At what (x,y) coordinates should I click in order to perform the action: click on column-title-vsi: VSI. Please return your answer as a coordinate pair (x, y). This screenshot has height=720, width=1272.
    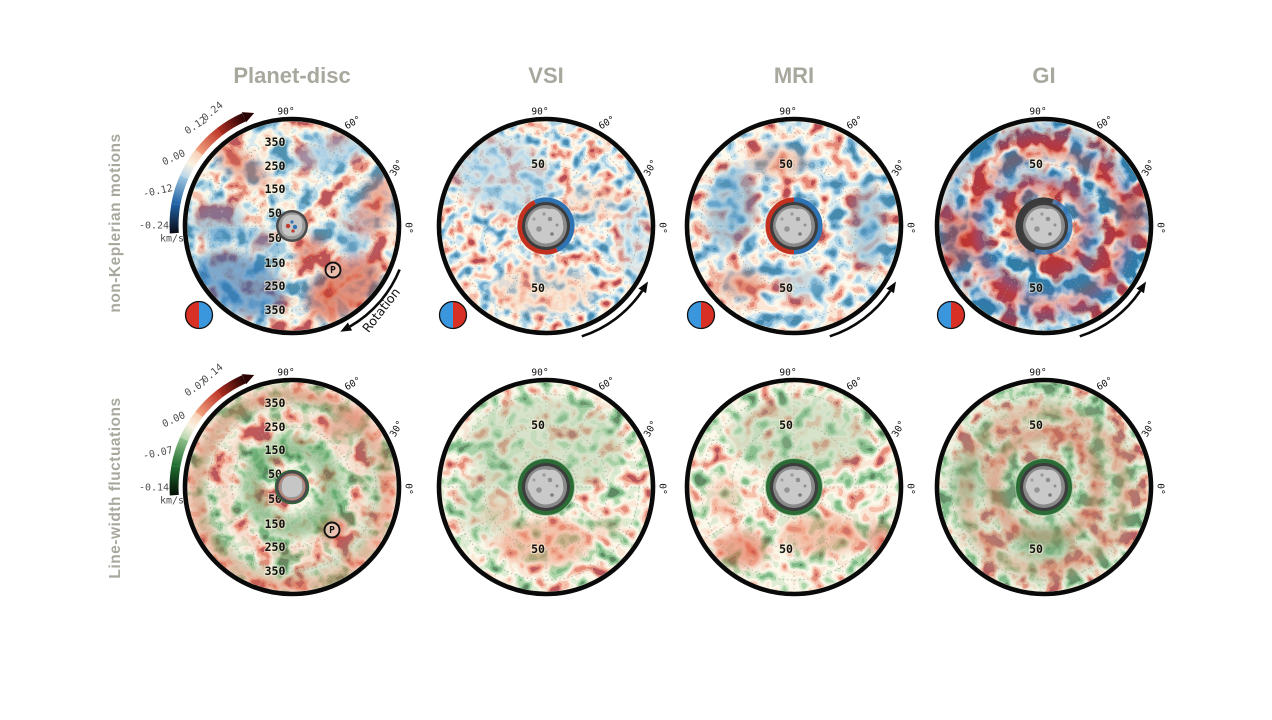
    Looking at the image, I should click on (545, 75).